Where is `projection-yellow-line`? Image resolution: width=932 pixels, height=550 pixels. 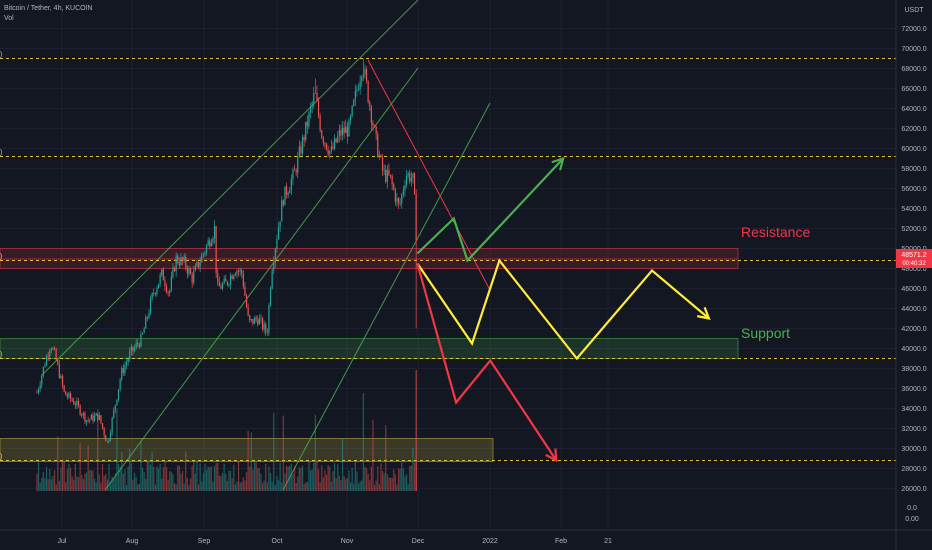
projection-yellow-line is located at coordinates (563, 309).